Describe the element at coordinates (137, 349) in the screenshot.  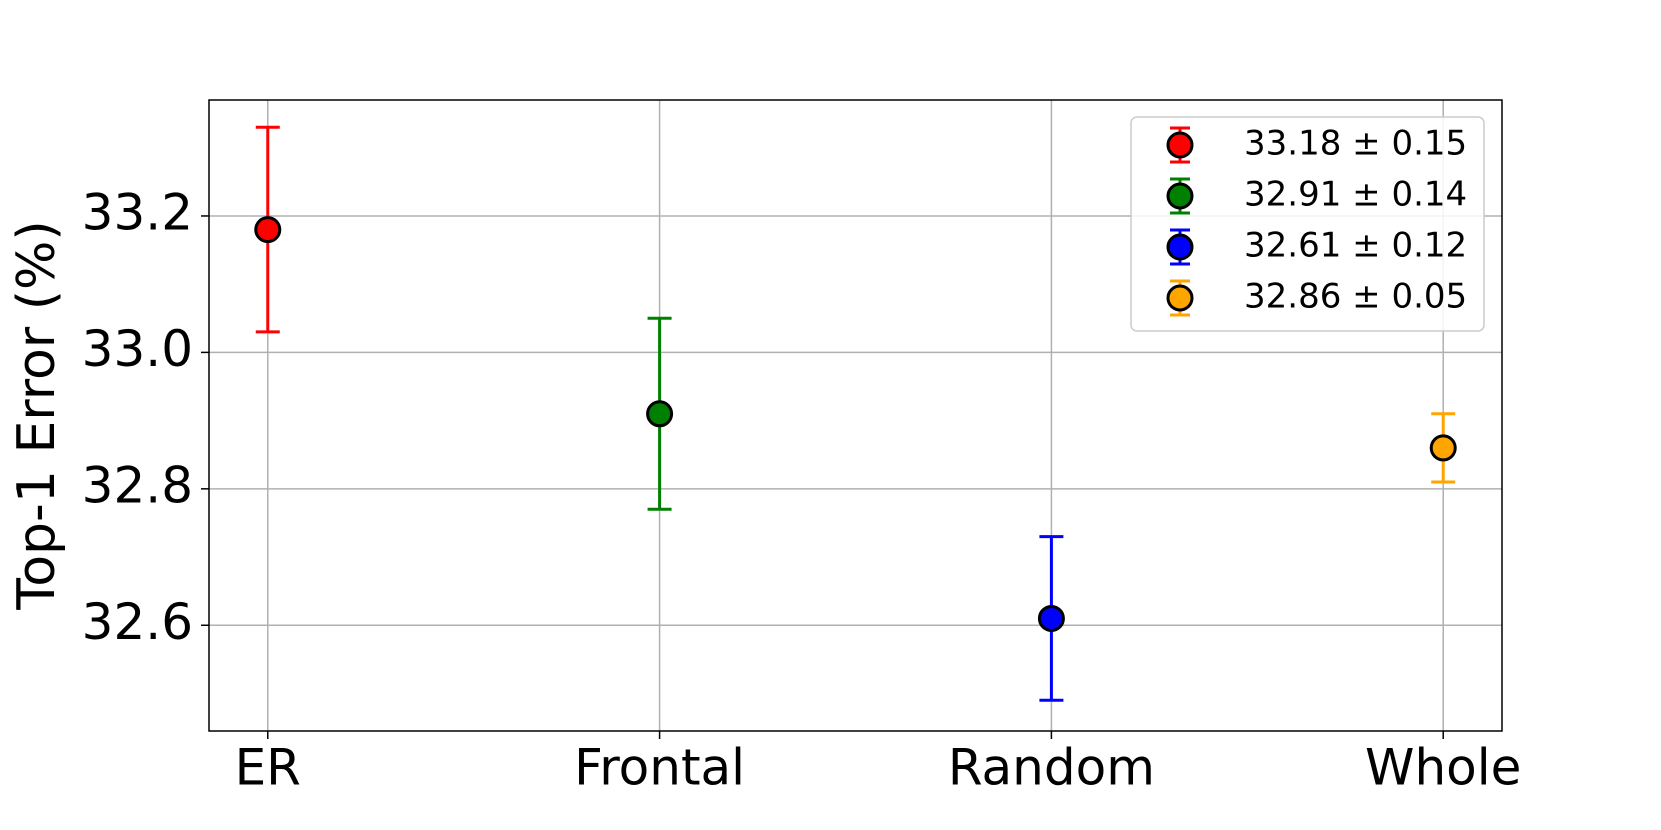
I see `y-tick-label: 33.0` at that location.